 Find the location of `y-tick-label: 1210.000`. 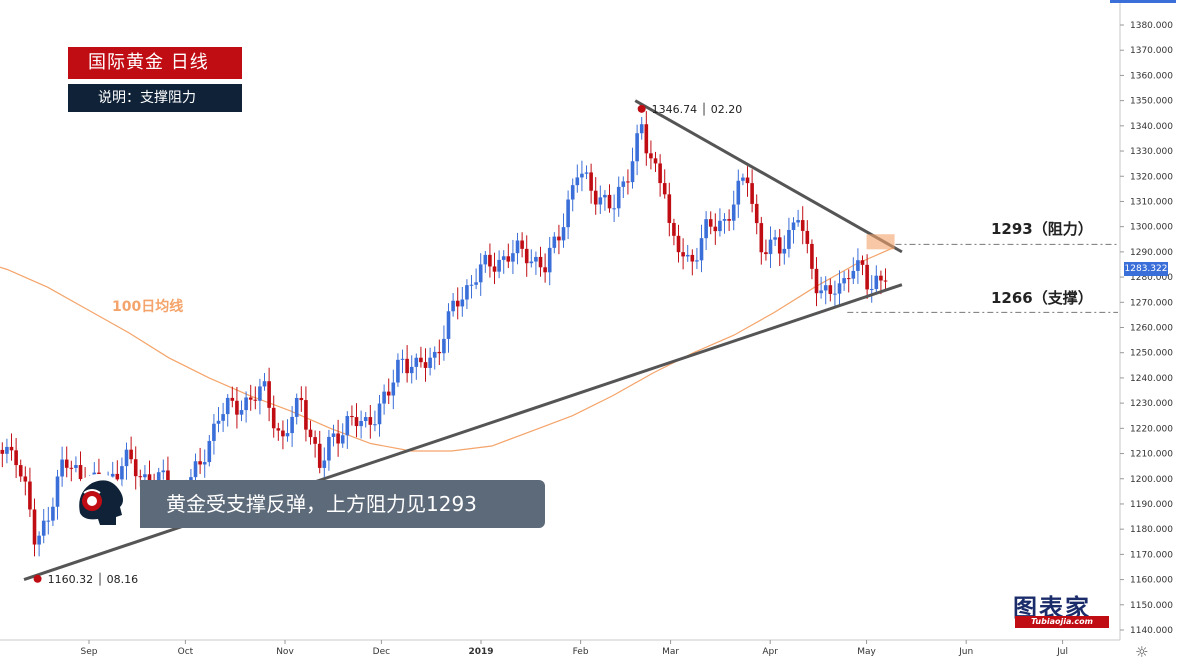

y-tick-label: 1210.000 is located at coordinates (1151, 455).